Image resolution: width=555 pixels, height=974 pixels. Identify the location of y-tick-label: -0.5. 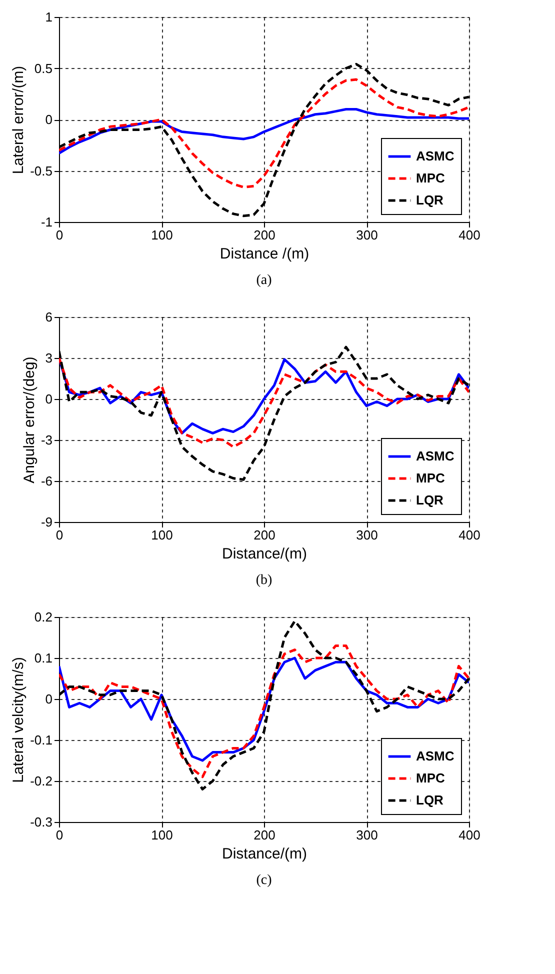
(41, 170).